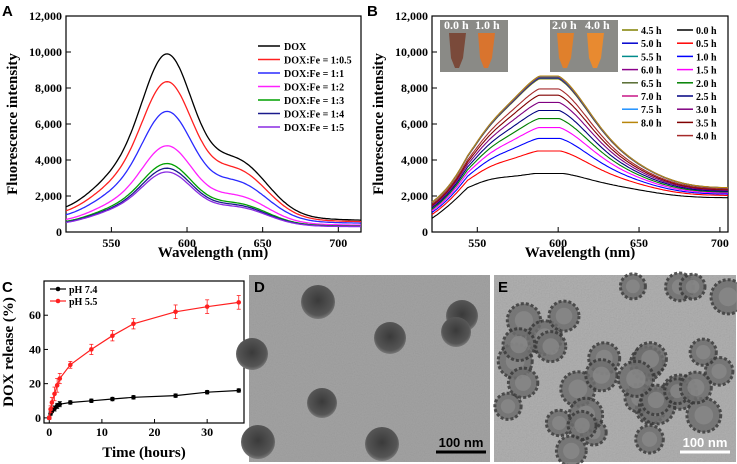 Image resolution: width=737 pixels, height=464 pixels. What do you see at coordinates (461, 442) in the screenshot?
I see `panel-d-scalebar-label: 100 nm` at bounding box center [461, 442].